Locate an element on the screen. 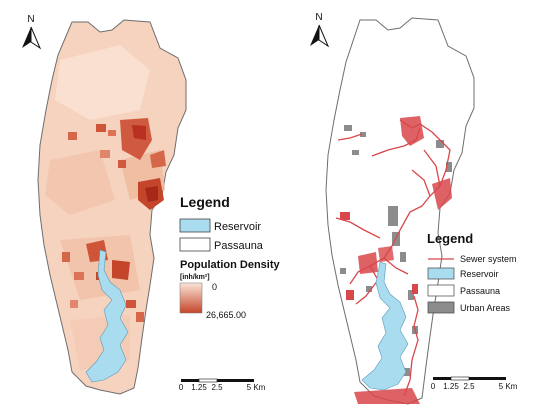 This screenshot has height=415, width=550. density-max: 26,665.00 is located at coordinates (226, 315).